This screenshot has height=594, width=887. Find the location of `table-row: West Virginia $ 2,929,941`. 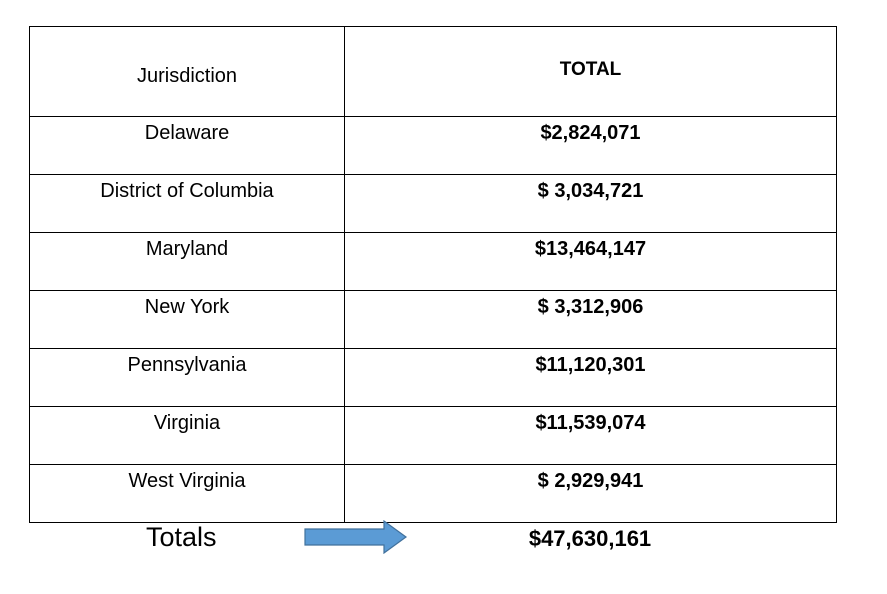

table-row: West Virginia $ 2,929,941 is located at coordinates (433, 493).